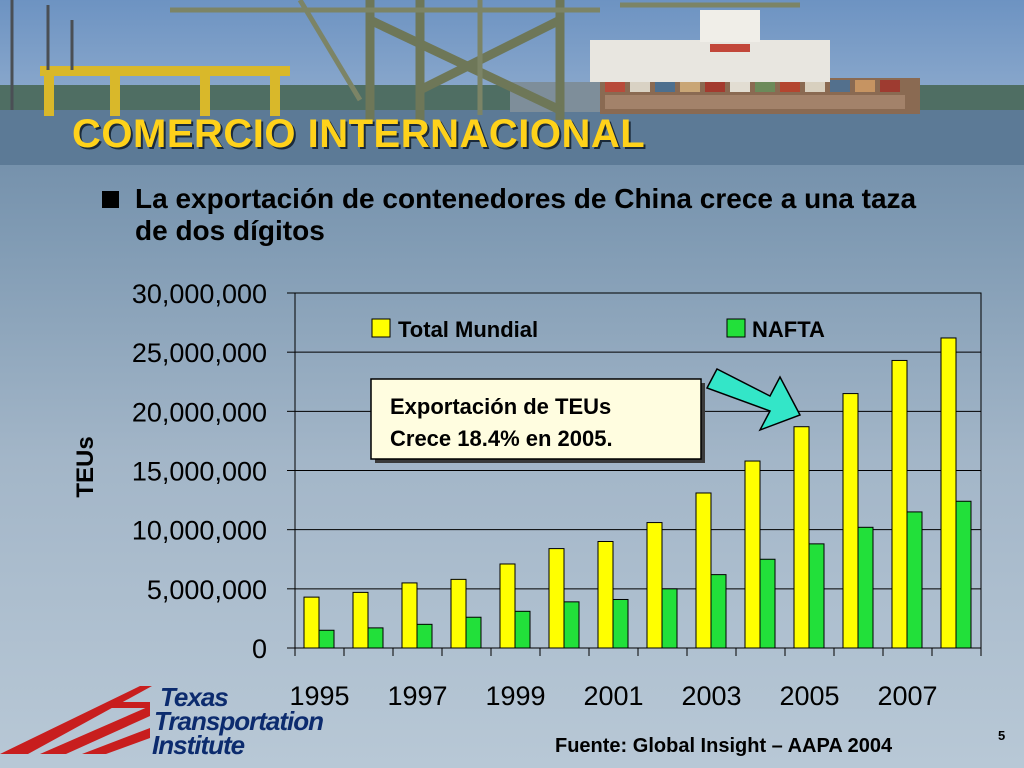 The width and height of the screenshot is (1024, 768). Describe the element at coordinates (736, 328) in the screenshot. I see `legend-swatch-nafta` at that location.